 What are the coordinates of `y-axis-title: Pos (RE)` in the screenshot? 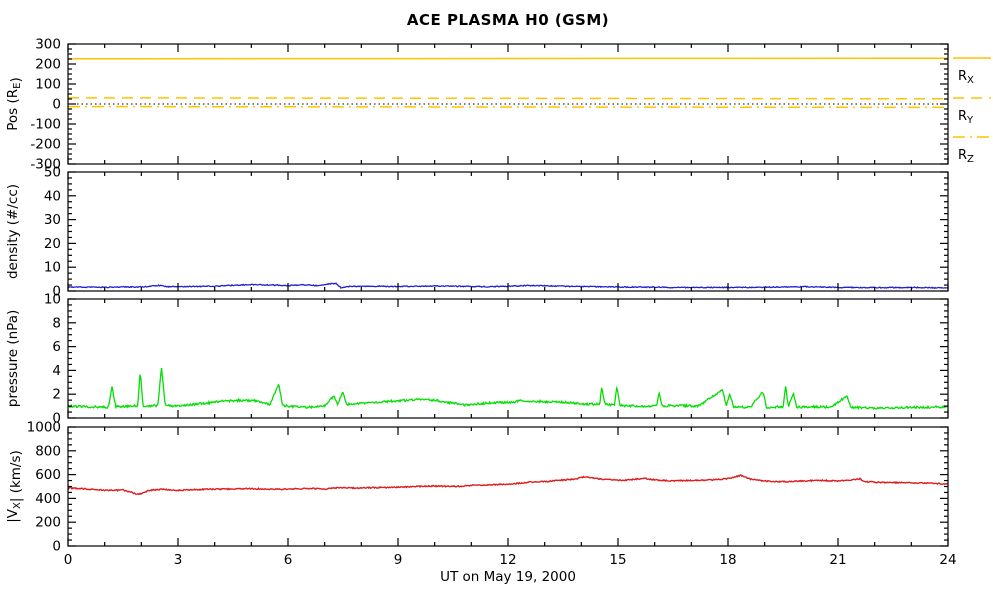 It's located at (14, 104).